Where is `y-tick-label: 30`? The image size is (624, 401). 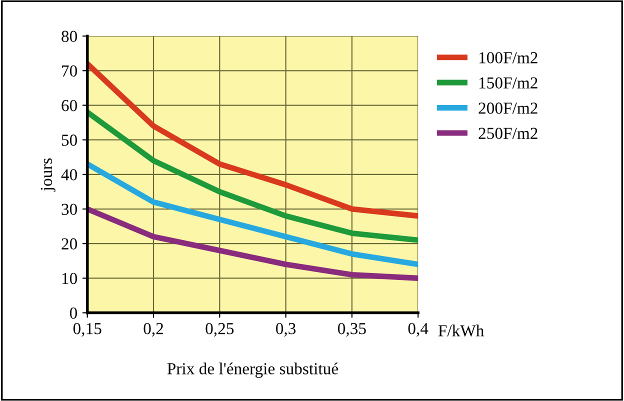 y-tick-label: 30 is located at coordinates (69, 209).